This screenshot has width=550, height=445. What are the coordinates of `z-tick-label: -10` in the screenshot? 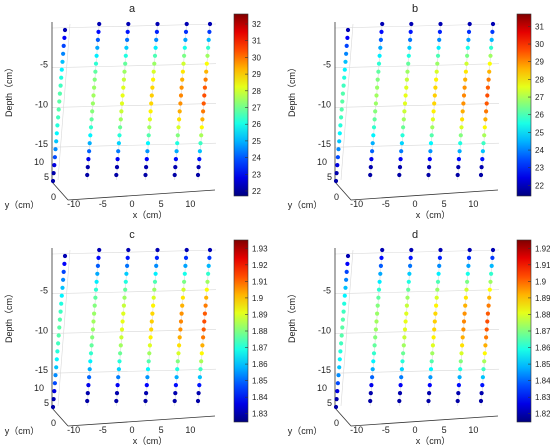 It's located at (41, 104).